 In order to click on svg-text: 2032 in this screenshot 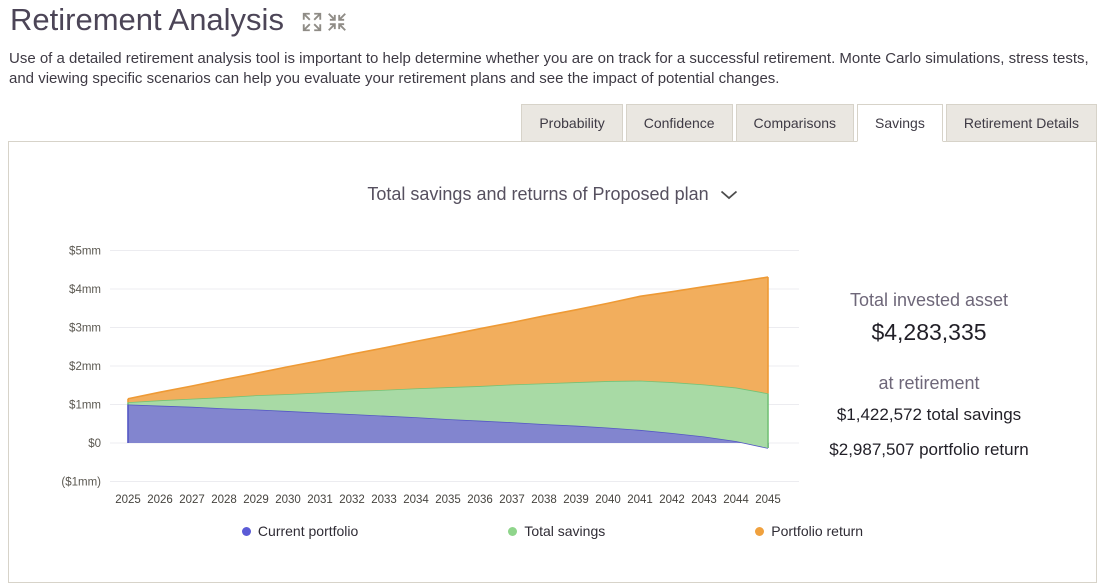, I will do `click(352, 500)`.